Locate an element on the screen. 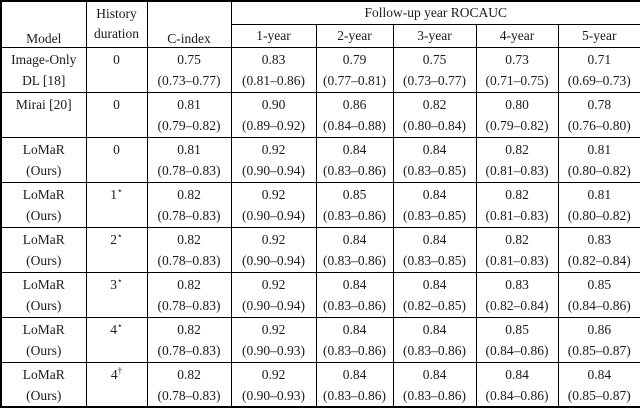  rocauc-ci: (0.80–0.84) is located at coordinates (434, 125).